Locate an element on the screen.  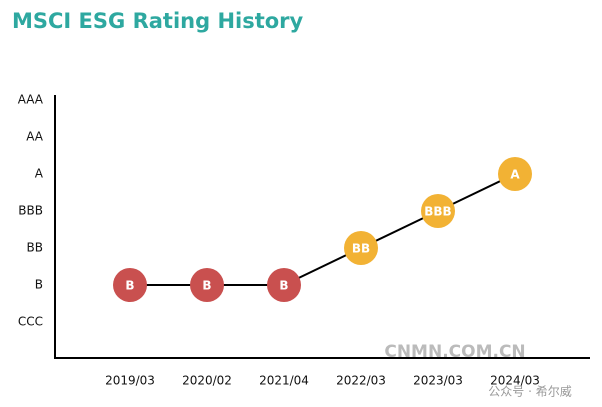
y-tick-label: CCC is located at coordinates (30, 322).